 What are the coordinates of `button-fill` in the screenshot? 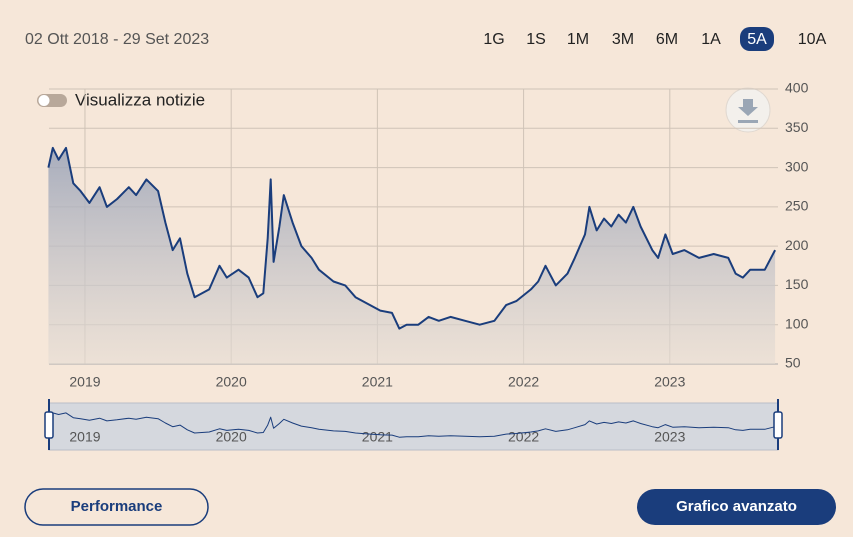 It's located at (736, 507).